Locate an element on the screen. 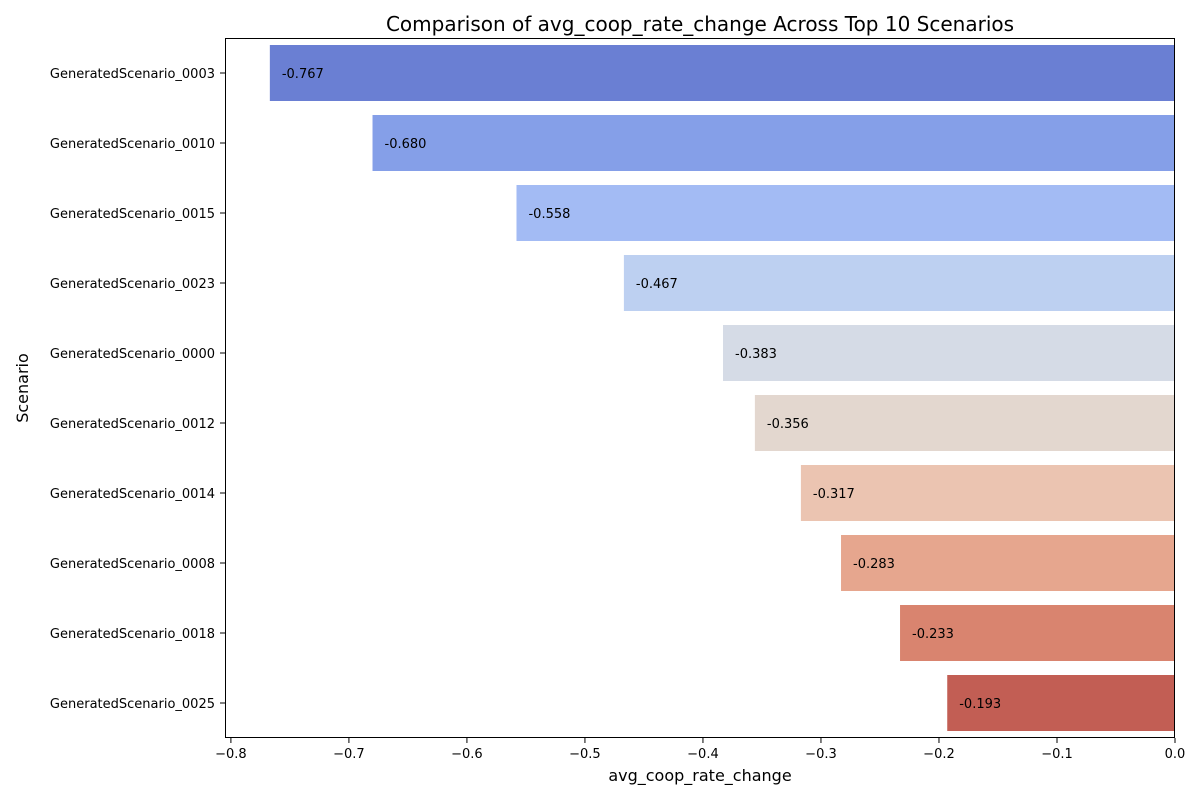 The image size is (1200, 800). x-tick-label: −0.1 is located at coordinates (1057, 754).